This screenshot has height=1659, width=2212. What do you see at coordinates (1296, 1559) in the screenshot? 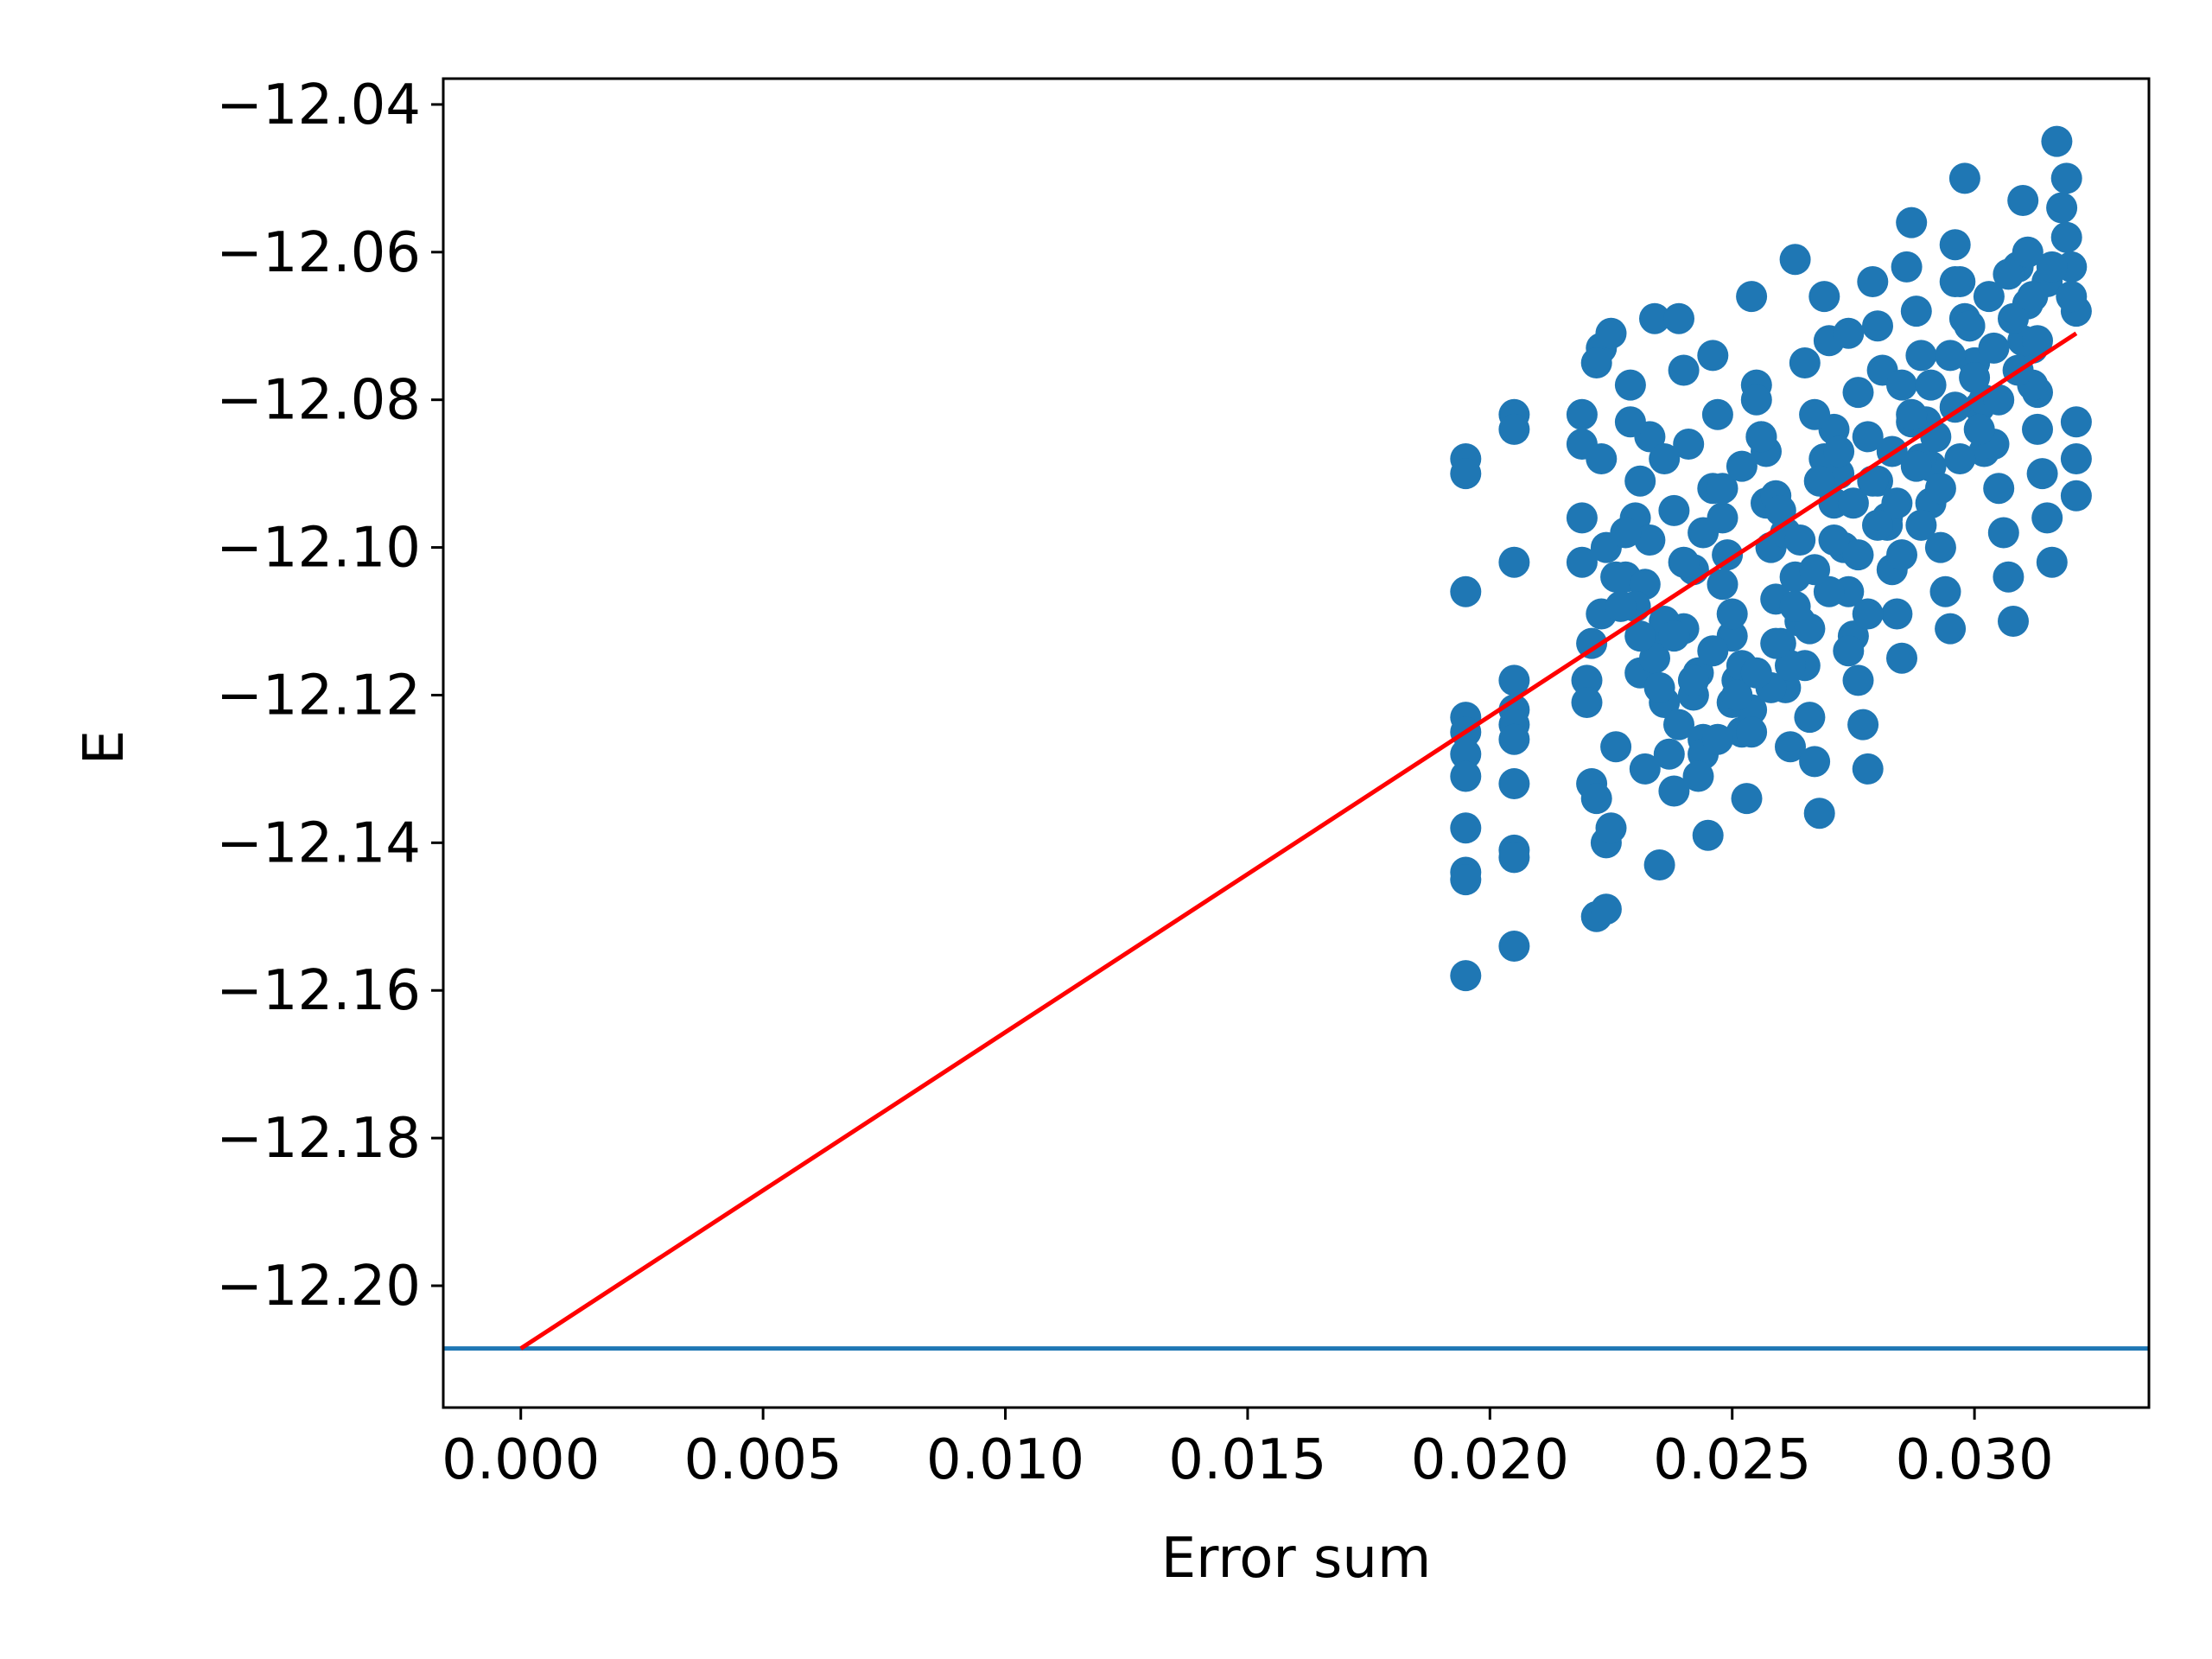
I see `x-axis-label: Error sum` at bounding box center [1296, 1559].